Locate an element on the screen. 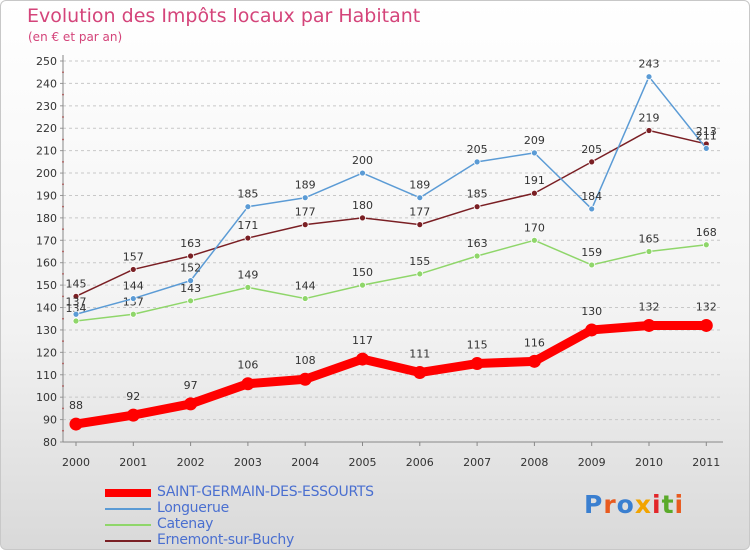 This screenshot has width=750, height=550. data-label: 150 is located at coordinates (362, 272).